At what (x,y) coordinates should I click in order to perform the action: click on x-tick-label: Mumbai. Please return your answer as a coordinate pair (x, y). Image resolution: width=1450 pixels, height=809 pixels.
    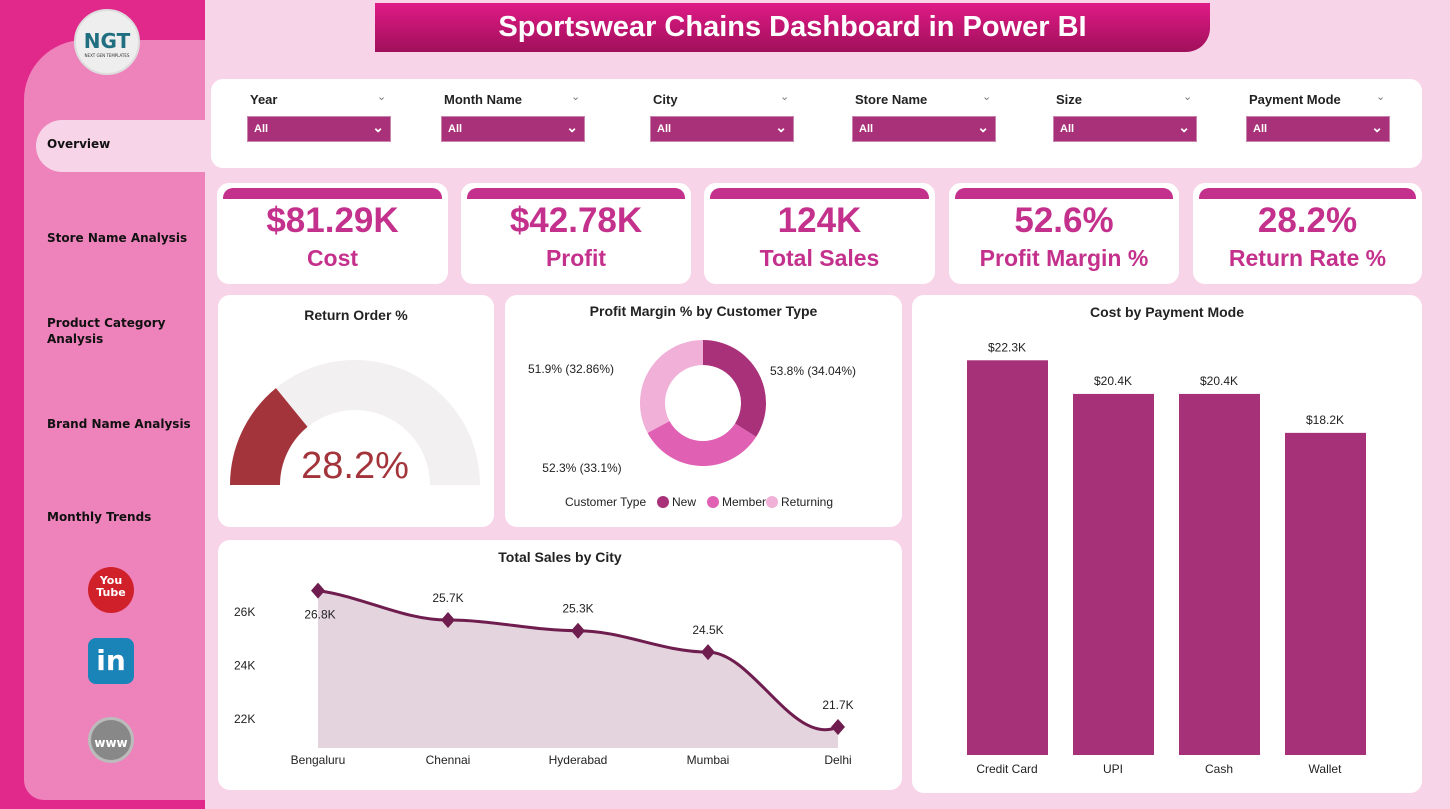
    Looking at the image, I should click on (708, 760).